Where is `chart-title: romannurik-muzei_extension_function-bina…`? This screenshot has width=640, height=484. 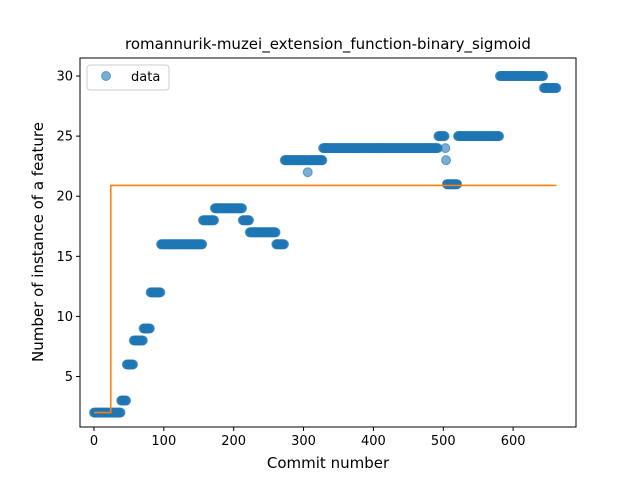 chart-title: romannurik-muzei_extension_function-bina… is located at coordinates (328, 44).